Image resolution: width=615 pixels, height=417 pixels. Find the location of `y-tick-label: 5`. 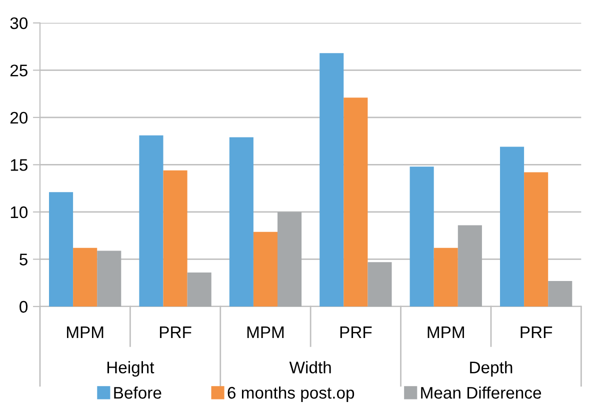

y-tick-label: 5 is located at coordinates (24, 260).